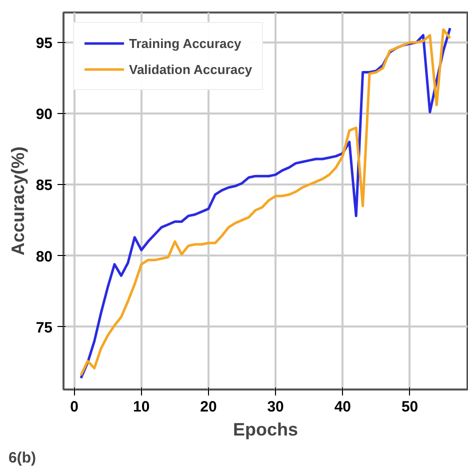  What do you see at coordinates (44, 115) in the screenshot?
I see `y-tick-label: 90` at bounding box center [44, 115].